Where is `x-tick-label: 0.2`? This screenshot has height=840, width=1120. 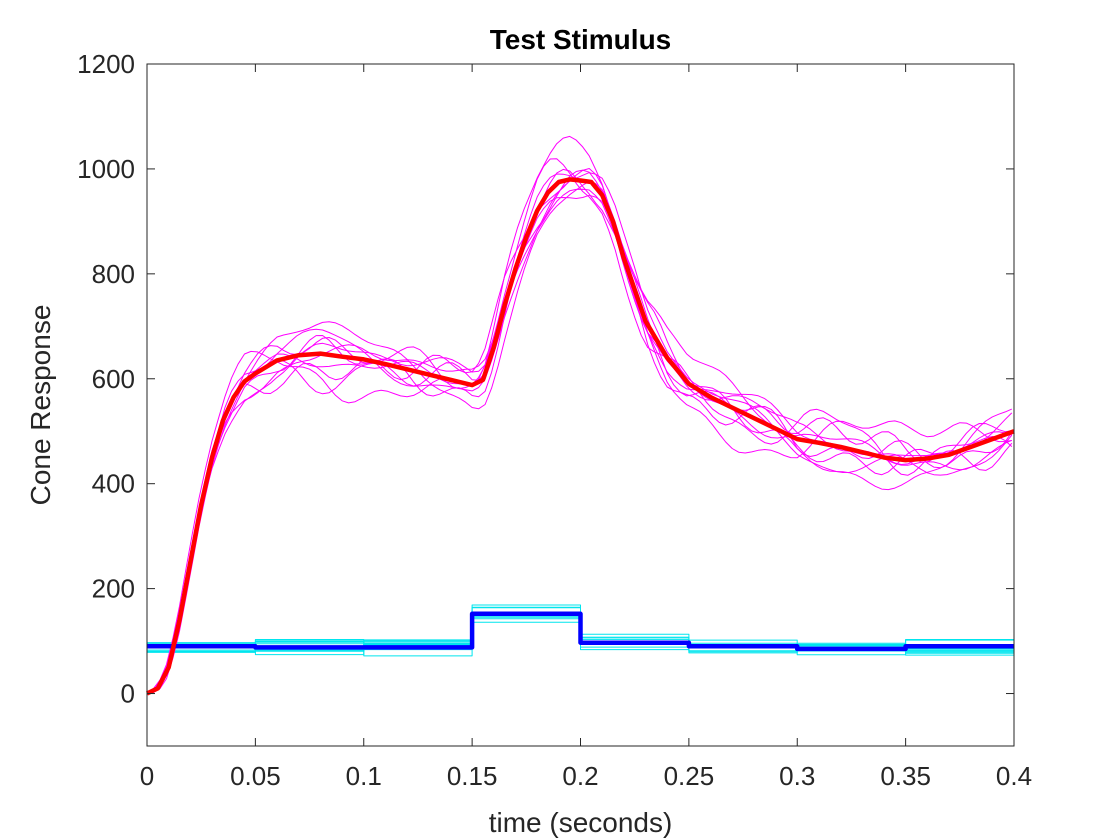 x-tick-label: 0.2 is located at coordinates (580, 776).